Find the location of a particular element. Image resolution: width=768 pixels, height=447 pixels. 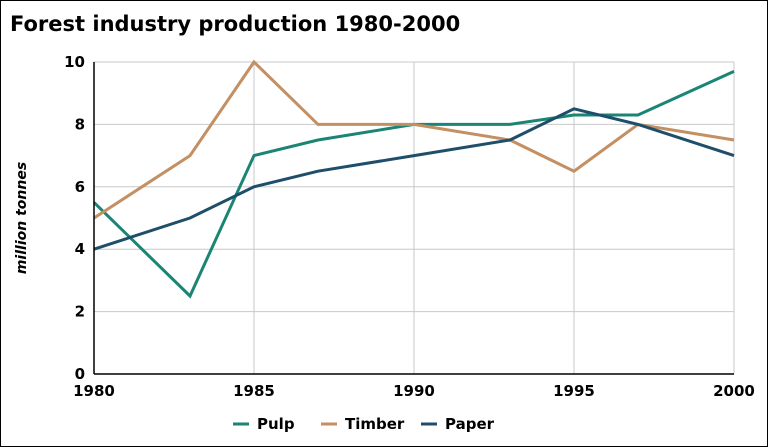

legend: Pulp Timber Paper is located at coordinates (364, 424).